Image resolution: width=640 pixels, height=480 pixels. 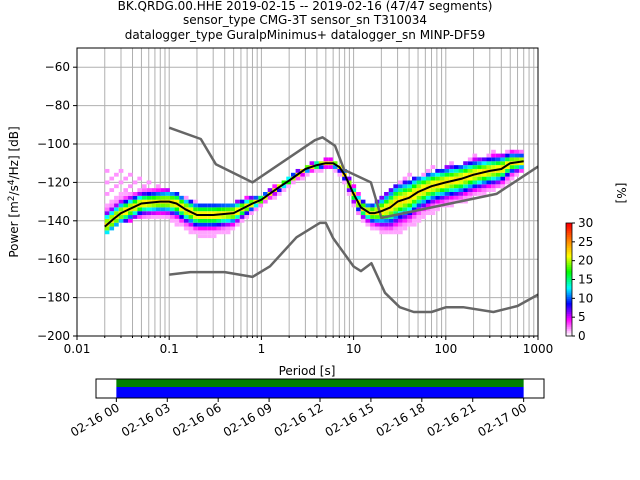 What do you see at coordinates (197, 419) in the screenshot?
I see `timeline-tick-label: 02-16 06` at bounding box center [197, 419].